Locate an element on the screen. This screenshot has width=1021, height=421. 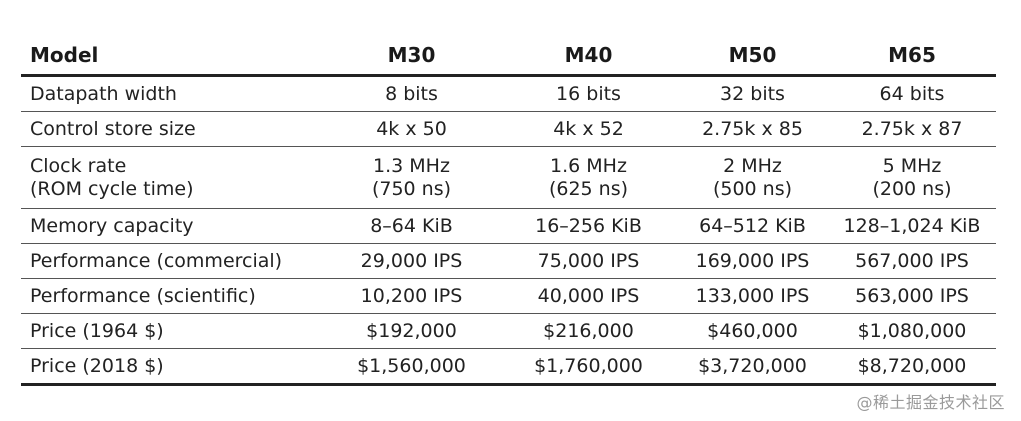
table-cell: 29,000 IPS is located at coordinates (411, 261).